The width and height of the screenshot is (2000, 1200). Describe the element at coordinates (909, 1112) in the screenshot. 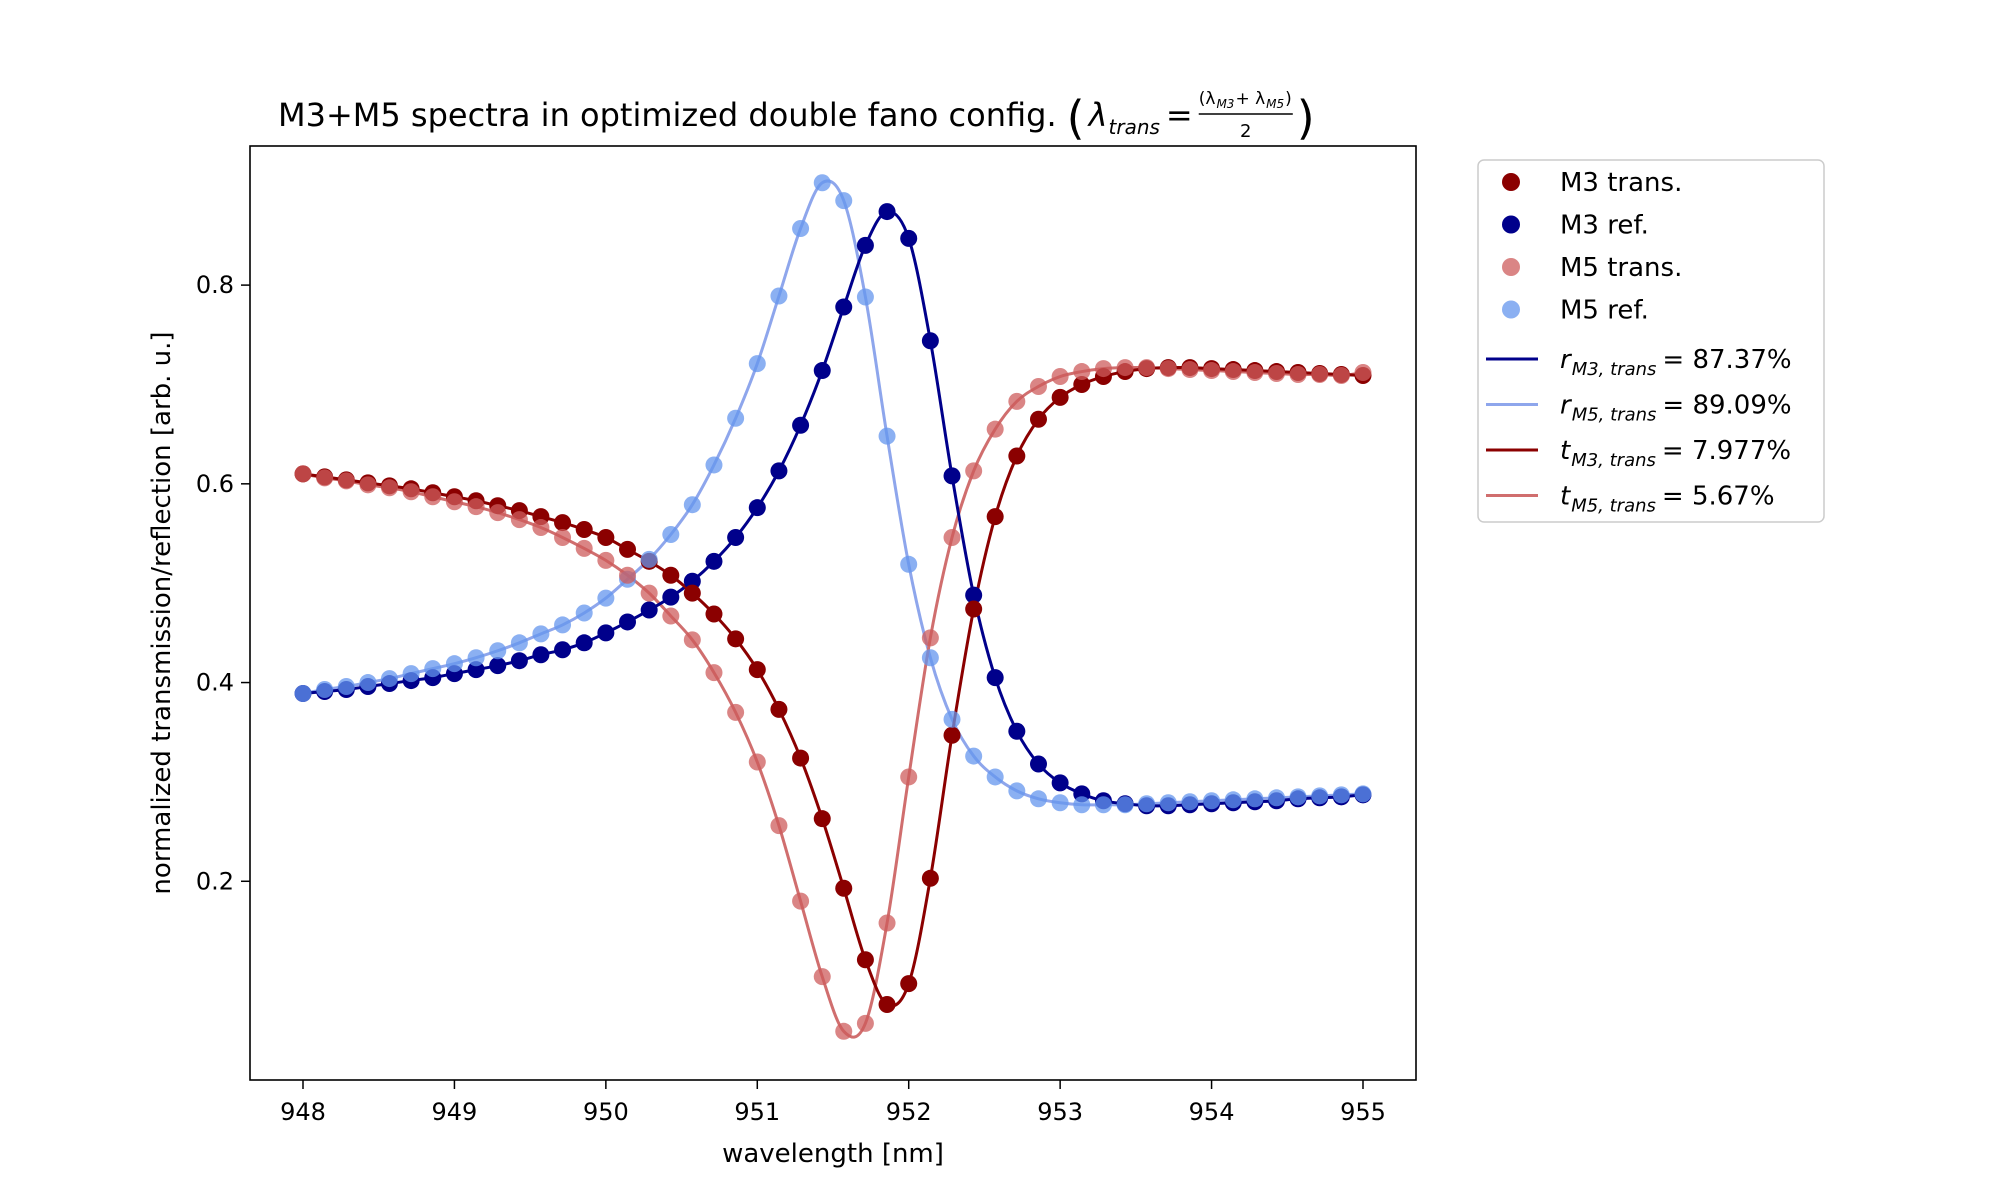

I see `x-tick-label: 952` at that location.